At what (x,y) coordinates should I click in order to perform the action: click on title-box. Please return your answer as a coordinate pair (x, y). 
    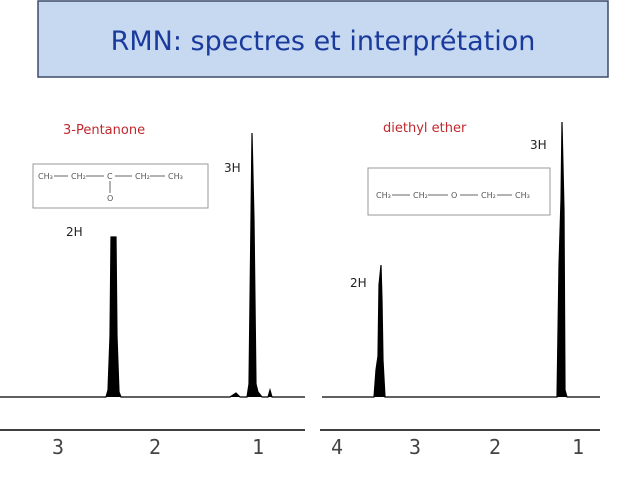
    Looking at the image, I should click on (323, 39).